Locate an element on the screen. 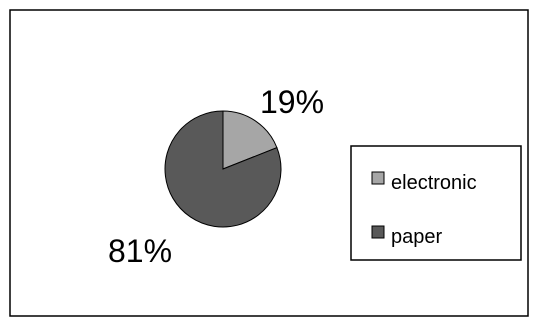  pie-slice-paper is located at coordinates (223, 169).